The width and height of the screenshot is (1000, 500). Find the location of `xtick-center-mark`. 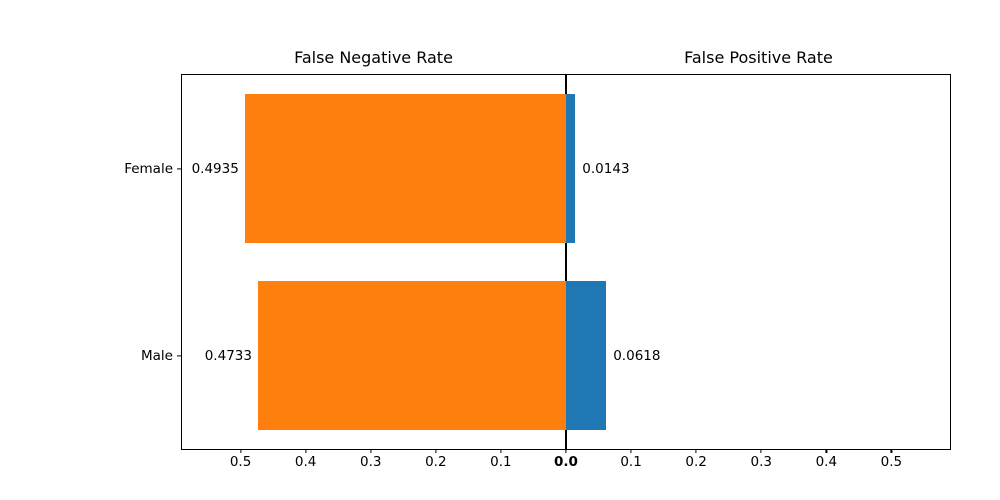

xtick-center-mark is located at coordinates (566, 451).